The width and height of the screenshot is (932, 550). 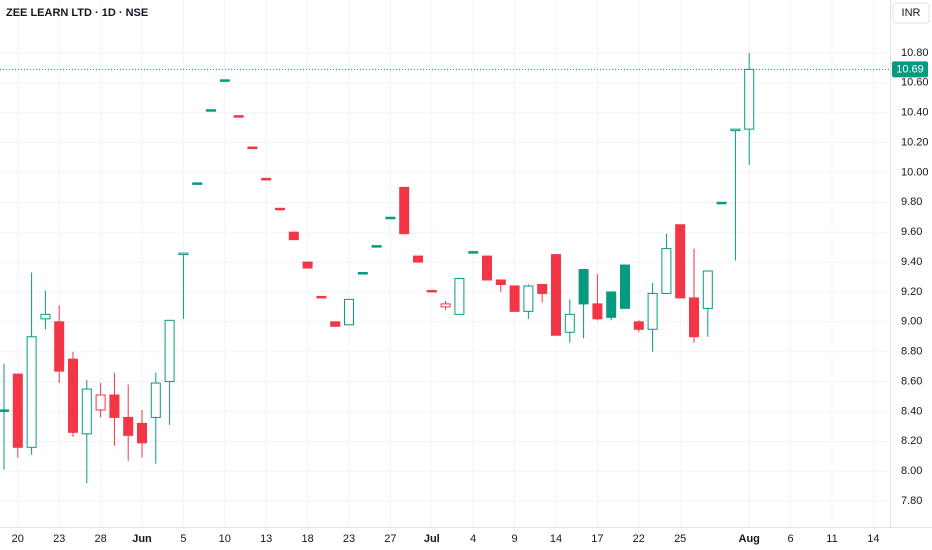 I want to click on x-tick-label: 4, so click(x=473, y=539).